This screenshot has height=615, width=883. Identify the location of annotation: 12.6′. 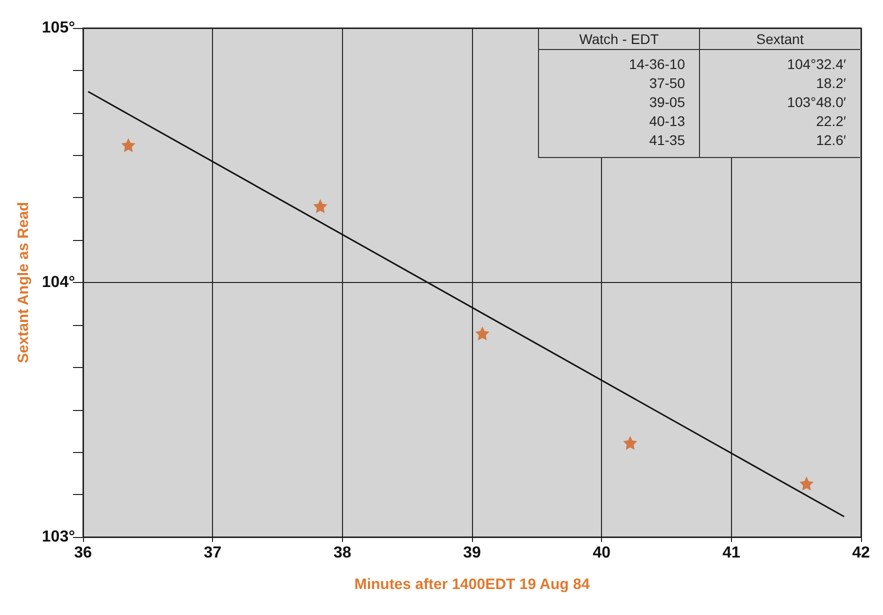
(780, 144).